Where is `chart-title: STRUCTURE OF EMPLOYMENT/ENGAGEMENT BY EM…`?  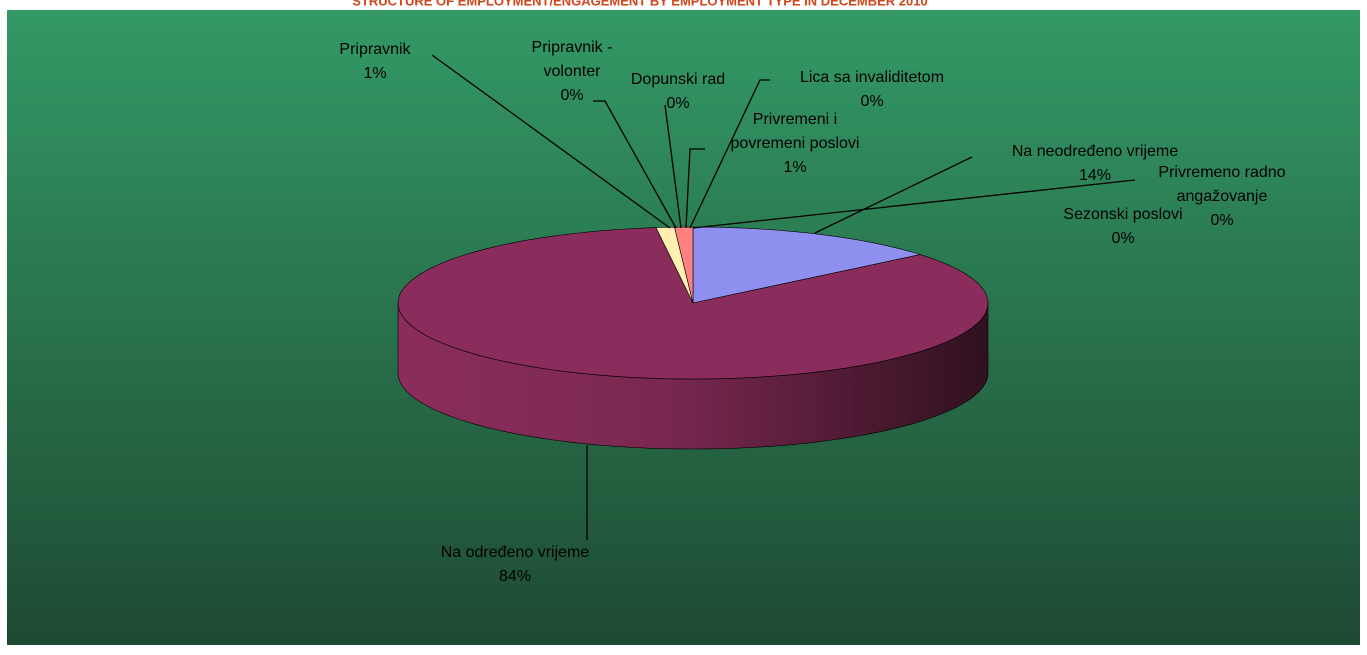 chart-title: STRUCTURE OF EMPLOYMENT/ENGAGEMENT BY EM… is located at coordinates (639, 4).